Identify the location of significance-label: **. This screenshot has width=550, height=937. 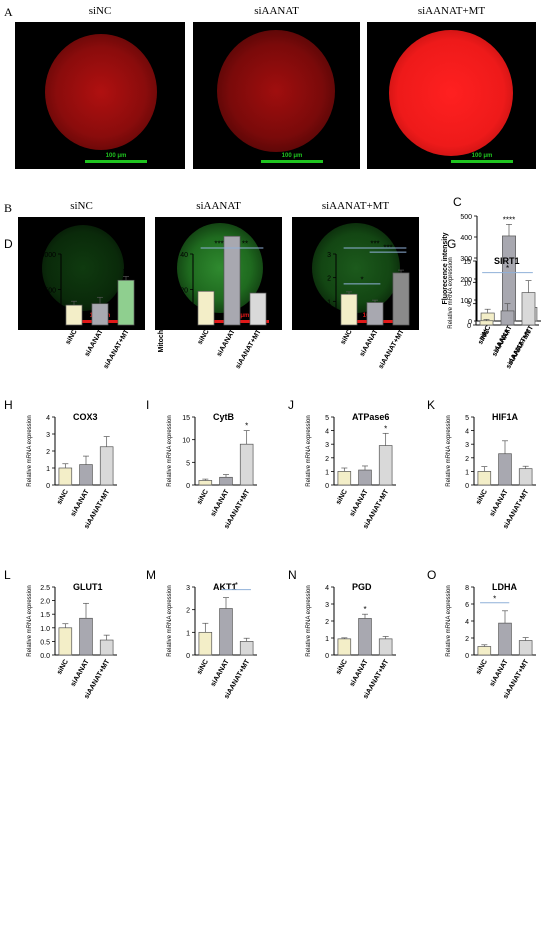
(126, 271).